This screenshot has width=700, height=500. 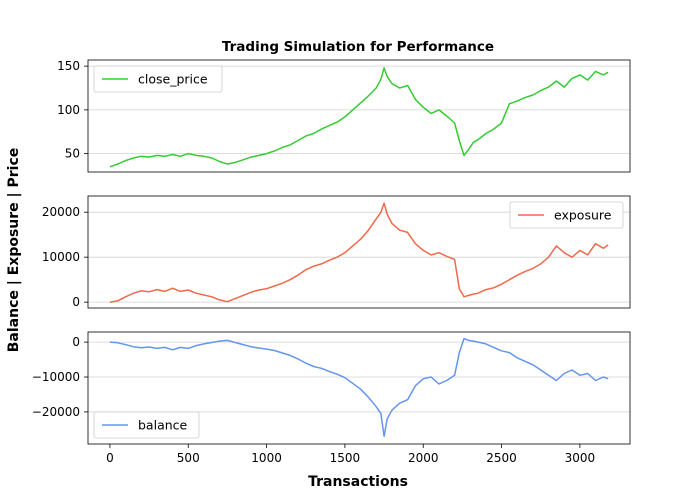 I want to click on x-tick-label: 1000, so click(x=266, y=458).